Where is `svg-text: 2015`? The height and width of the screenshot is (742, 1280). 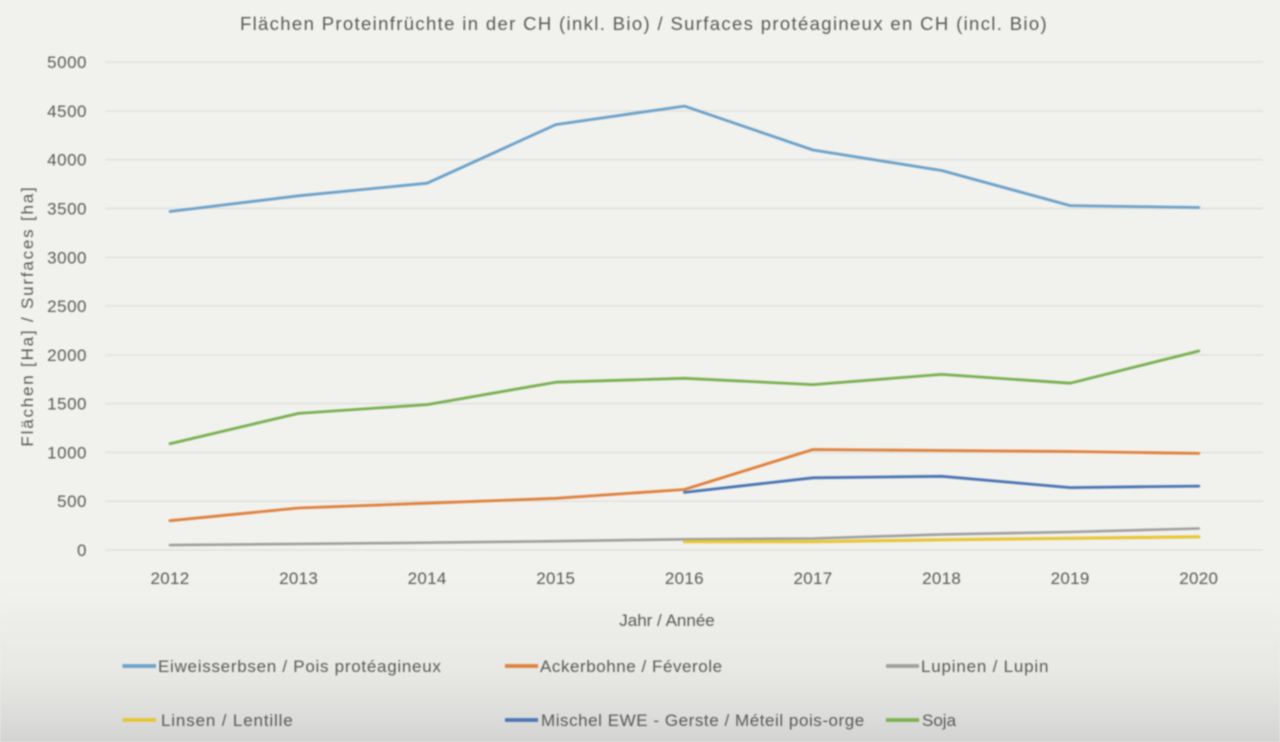
svg-text: 2015 is located at coordinates (555, 578).